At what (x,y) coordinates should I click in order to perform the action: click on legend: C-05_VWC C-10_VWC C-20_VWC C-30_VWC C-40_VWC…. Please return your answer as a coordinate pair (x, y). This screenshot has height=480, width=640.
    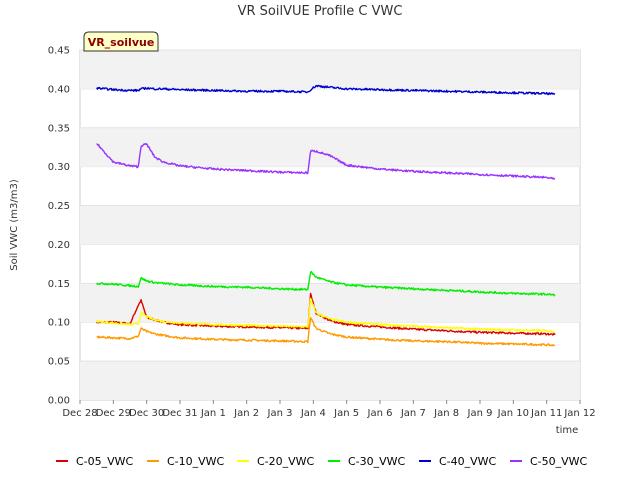
    Looking at the image, I should click on (322, 461).